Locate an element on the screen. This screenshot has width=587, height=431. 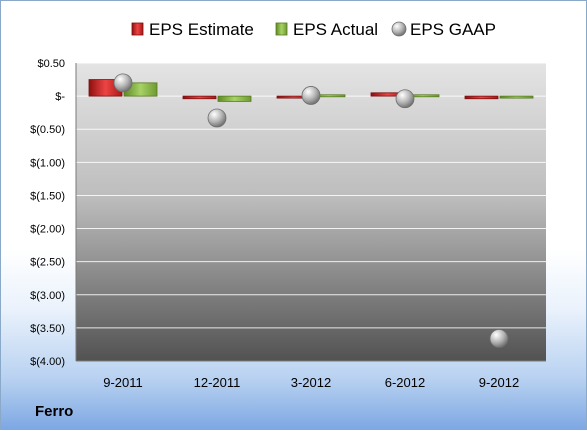
x-tick-label: 6-2012 is located at coordinates (405, 382).